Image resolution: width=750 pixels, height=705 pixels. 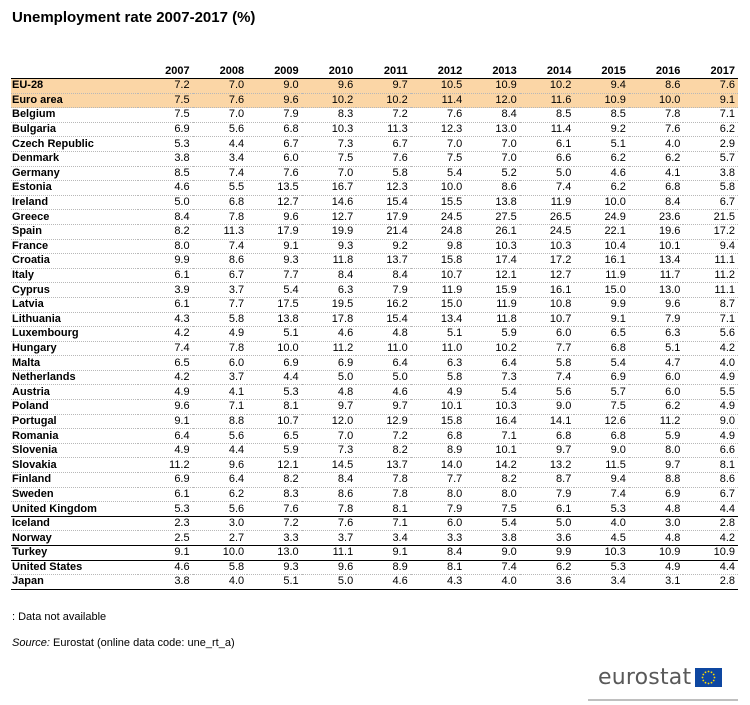 I want to click on value-cell: 4.2, so click(x=710, y=349).